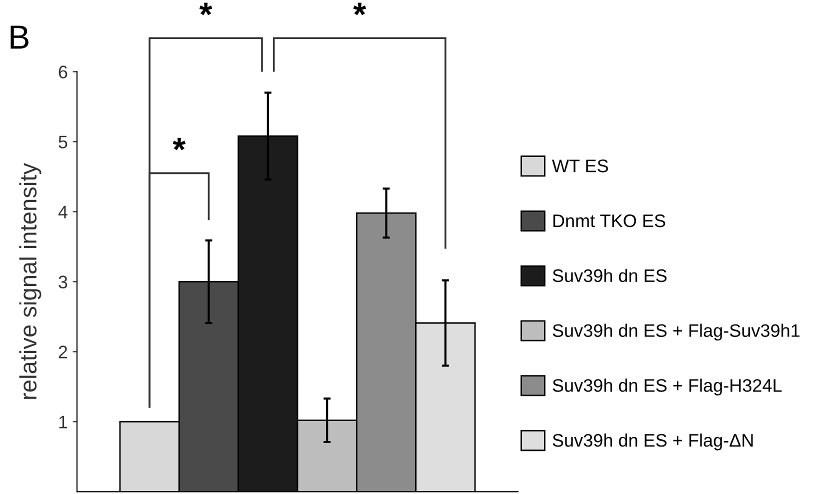 The image size is (819, 494). What do you see at coordinates (609, 275) in the screenshot?
I see `legend-label: Suv39h dn ES` at bounding box center [609, 275].